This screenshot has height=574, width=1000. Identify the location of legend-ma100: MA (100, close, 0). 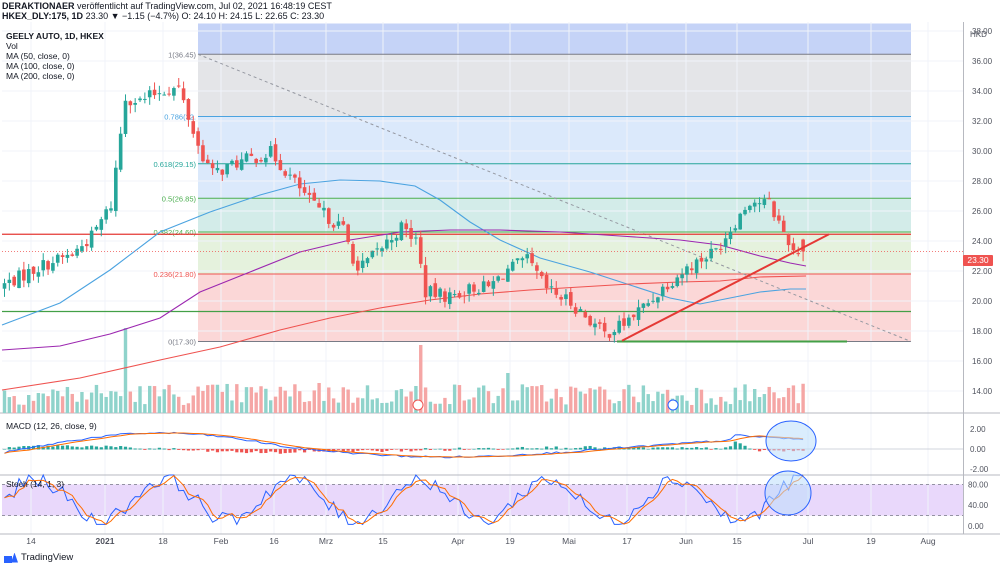
(40, 66).